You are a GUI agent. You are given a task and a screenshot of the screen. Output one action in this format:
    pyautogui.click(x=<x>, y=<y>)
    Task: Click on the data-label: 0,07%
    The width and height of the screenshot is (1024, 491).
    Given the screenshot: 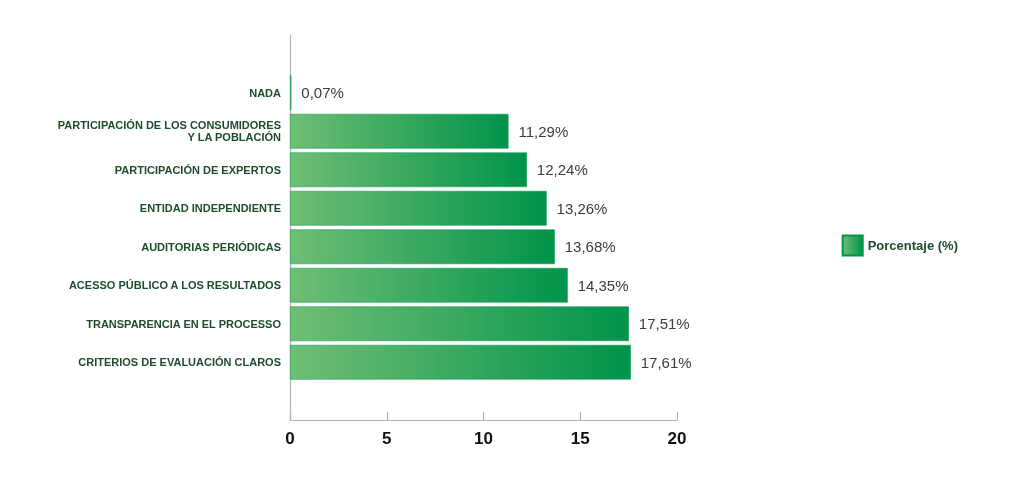 What is the action you would take?
    pyautogui.click(x=322, y=93)
    